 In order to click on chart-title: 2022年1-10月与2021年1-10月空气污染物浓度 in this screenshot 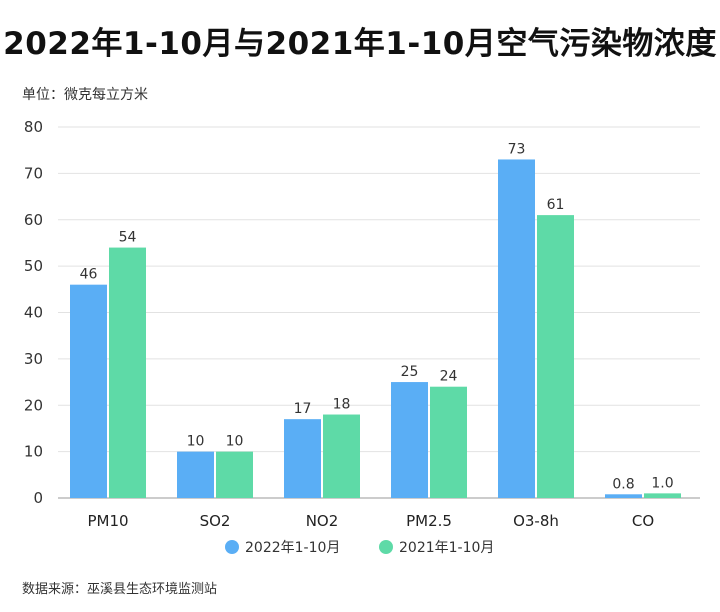, I will do `click(360, 44)`.